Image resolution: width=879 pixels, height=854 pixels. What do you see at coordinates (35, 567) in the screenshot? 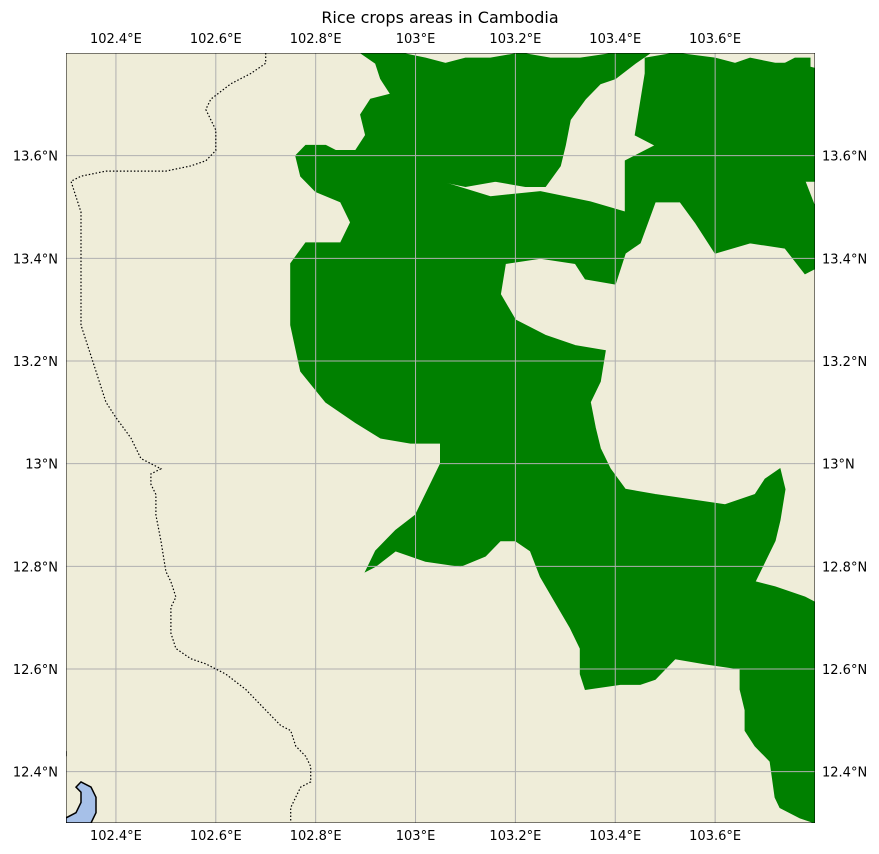
I see `left-tick-label: 12.8°N` at bounding box center [35, 567].